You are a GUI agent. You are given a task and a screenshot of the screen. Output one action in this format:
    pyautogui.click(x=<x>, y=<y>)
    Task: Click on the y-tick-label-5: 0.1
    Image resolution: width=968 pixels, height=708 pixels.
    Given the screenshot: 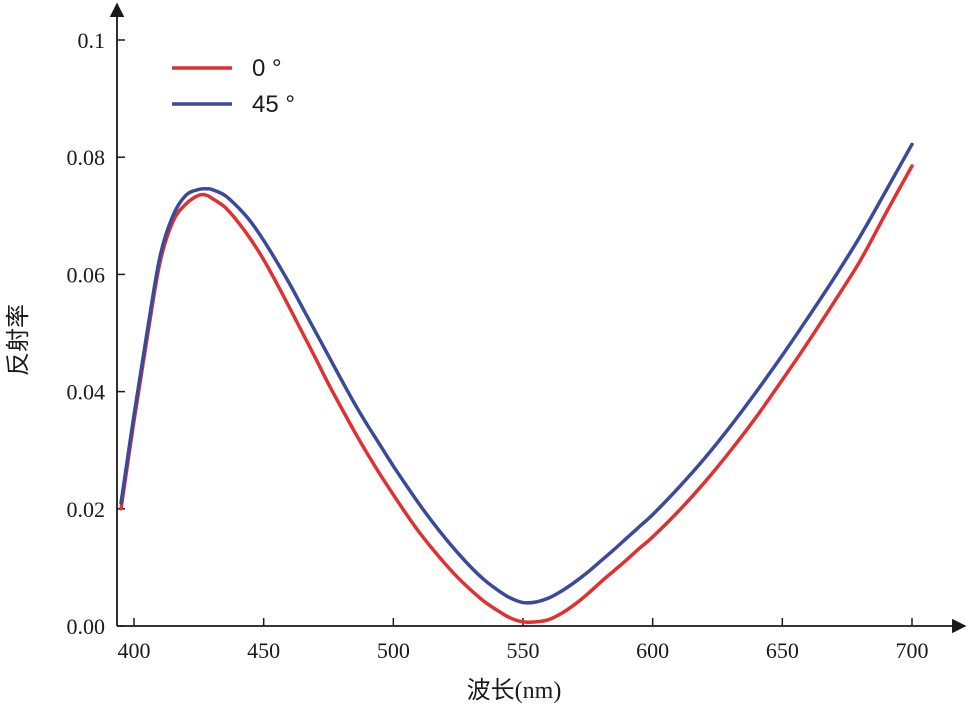 What is the action you would take?
    pyautogui.click(x=92, y=40)
    